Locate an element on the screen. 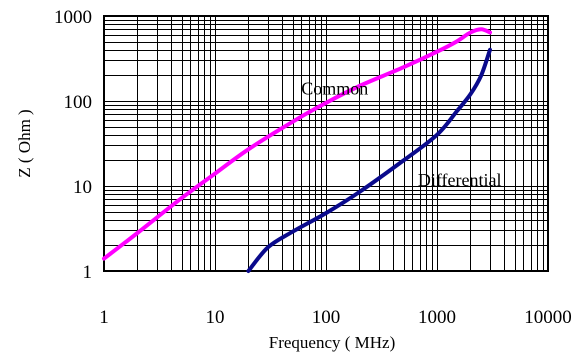 The height and width of the screenshot is (358, 573). x-tick-label: 10 is located at coordinates (215, 317).